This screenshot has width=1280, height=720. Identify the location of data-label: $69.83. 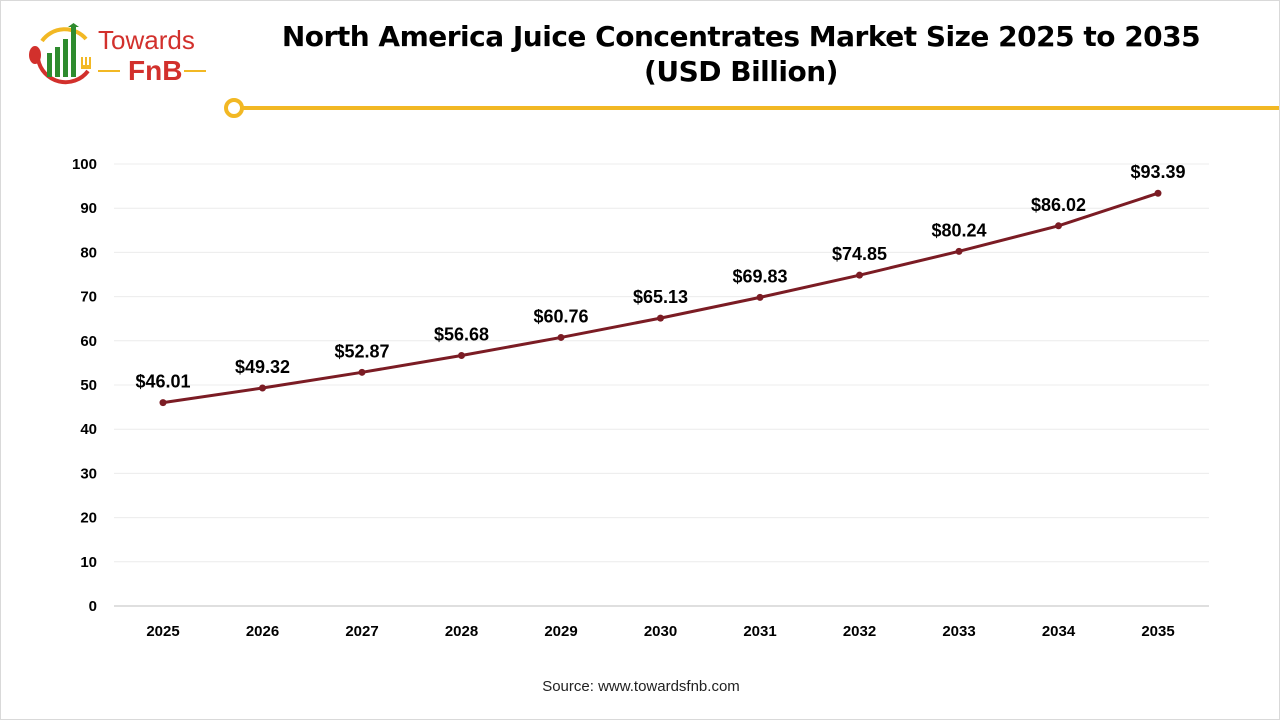
(759, 276).